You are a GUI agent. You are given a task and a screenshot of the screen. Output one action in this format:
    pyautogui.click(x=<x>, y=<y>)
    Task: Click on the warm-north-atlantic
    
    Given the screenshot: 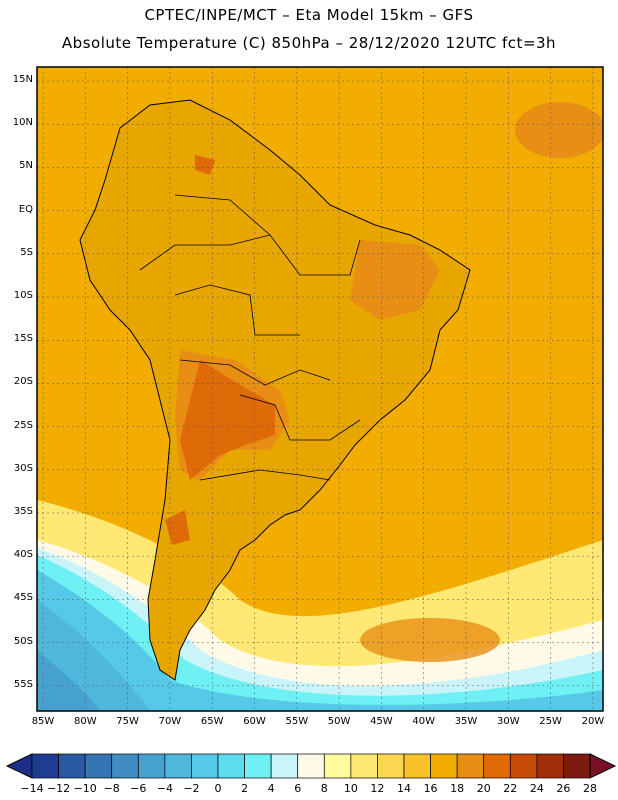 What is the action you would take?
    pyautogui.click(x=559, y=130)
    